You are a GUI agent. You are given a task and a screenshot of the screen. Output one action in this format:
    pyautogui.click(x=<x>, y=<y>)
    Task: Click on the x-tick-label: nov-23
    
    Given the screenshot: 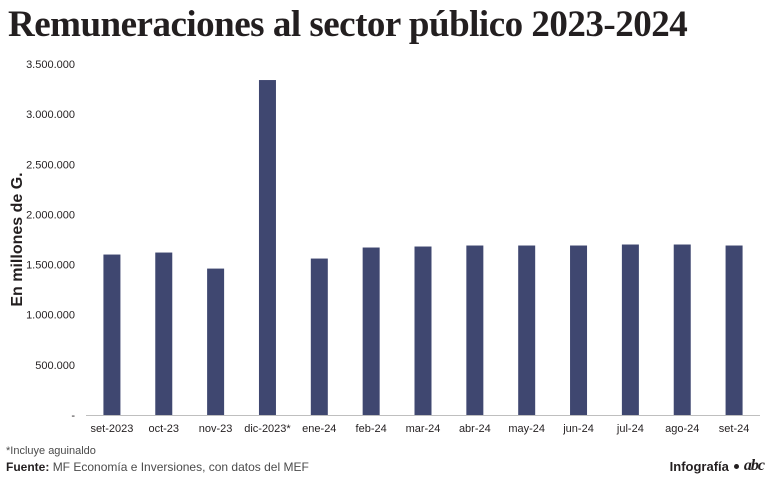 What is the action you would take?
    pyautogui.click(x=216, y=429)
    